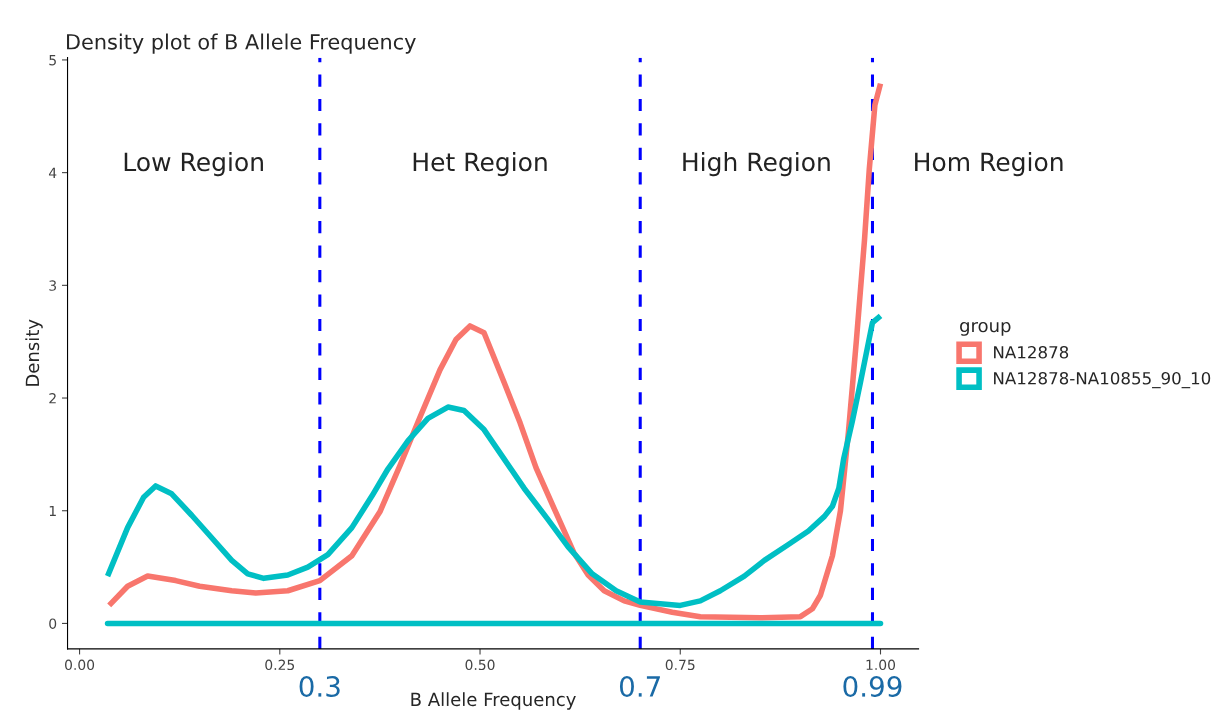  I want to click on y-axis-title: Density, so click(34, 352).